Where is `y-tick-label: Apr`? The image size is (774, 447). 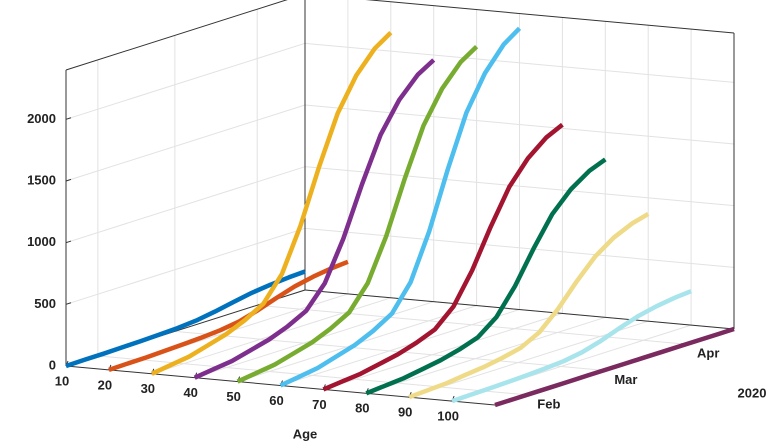 y-tick-label: Apr is located at coordinates (708, 353).